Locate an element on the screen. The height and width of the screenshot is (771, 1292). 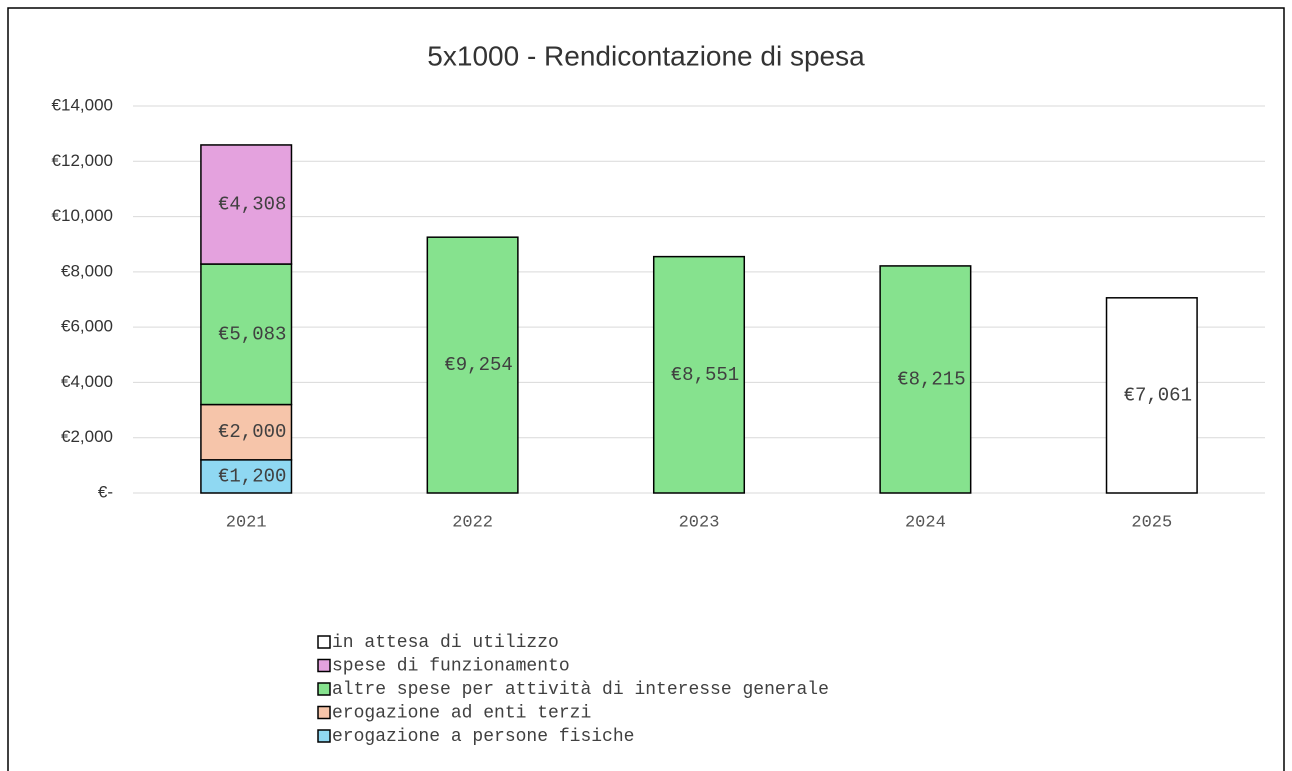
legend-label: spese di funzionamento is located at coordinates (451, 666).